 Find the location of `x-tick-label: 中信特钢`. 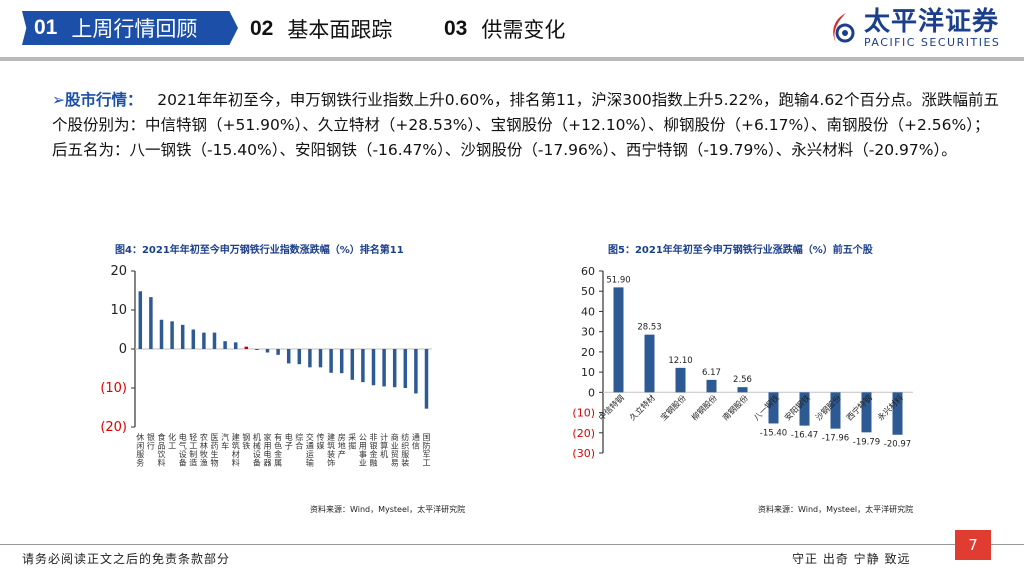

x-tick-label: 中信特钢 is located at coordinates (611, 408).